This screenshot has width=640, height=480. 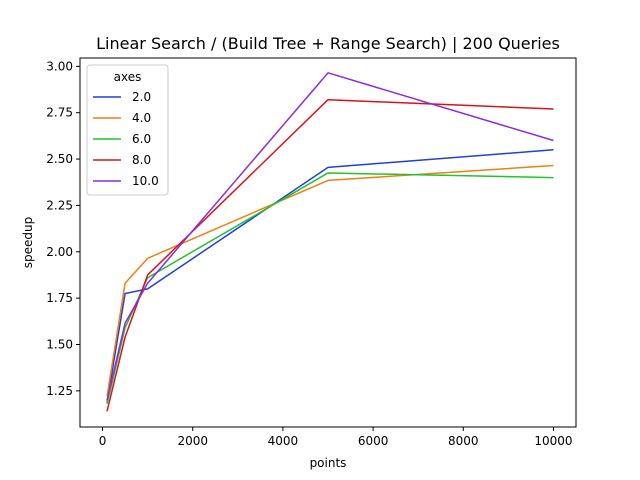 What do you see at coordinates (126, 139) in the screenshot?
I see `legend-items: 2.0 4.0 6.0 8.0 10.0` at bounding box center [126, 139].